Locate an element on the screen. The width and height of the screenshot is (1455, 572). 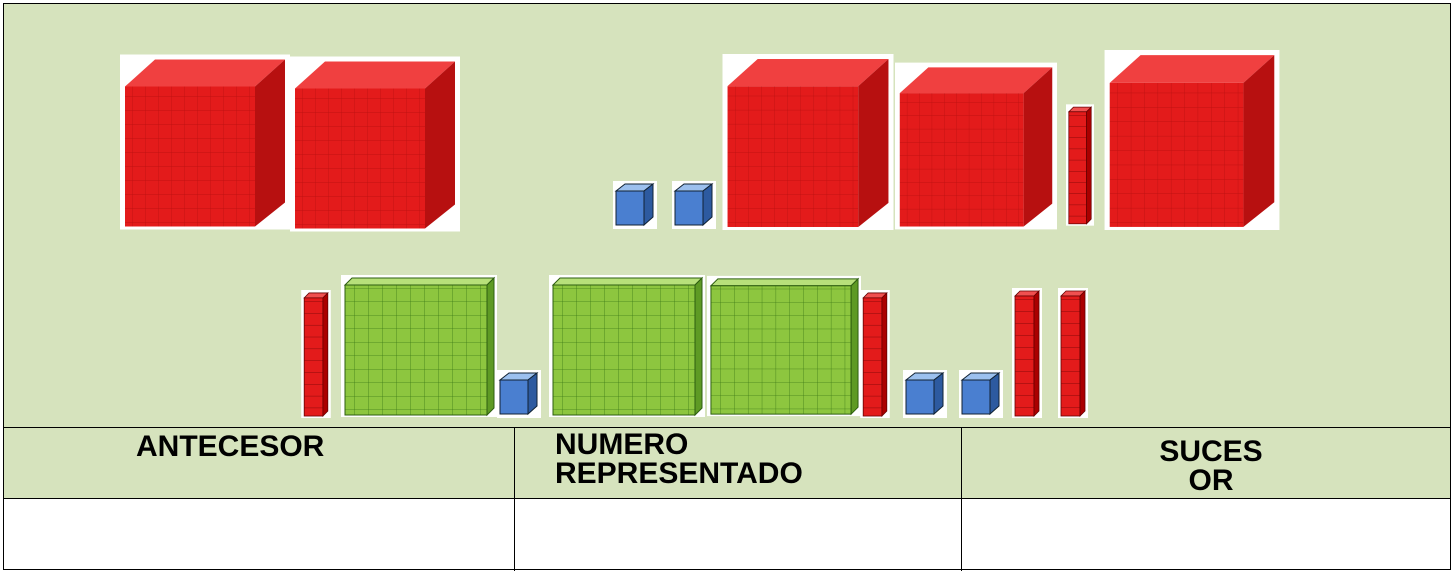
header-antecesor: ANTECESOR is located at coordinates (230, 446).